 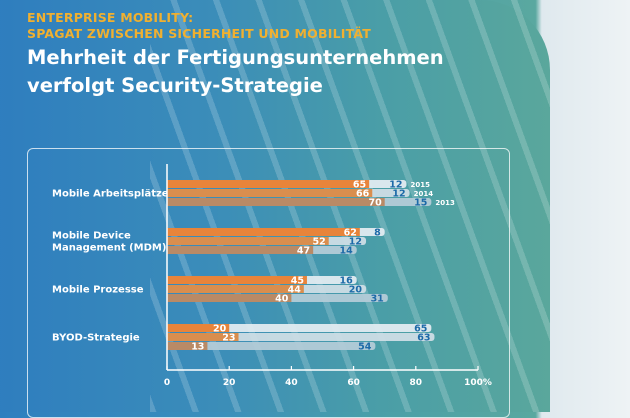 What do you see at coordinates (318, 242) in the screenshot?
I see `value-label-orange: 52` at bounding box center [318, 242].